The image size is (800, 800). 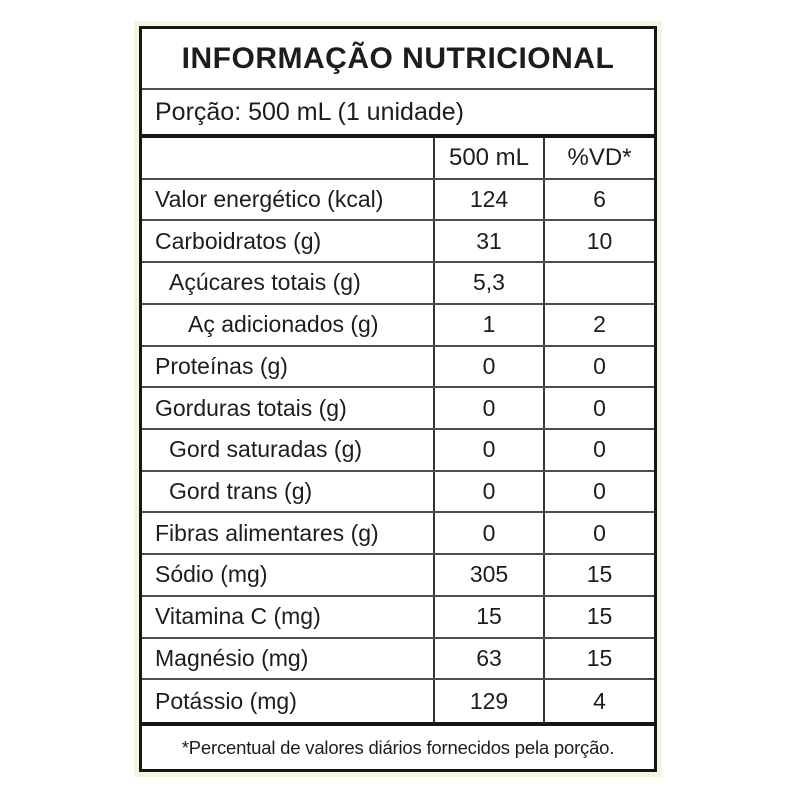 I want to click on nutrient-dv: 4, so click(x=598, y=701).